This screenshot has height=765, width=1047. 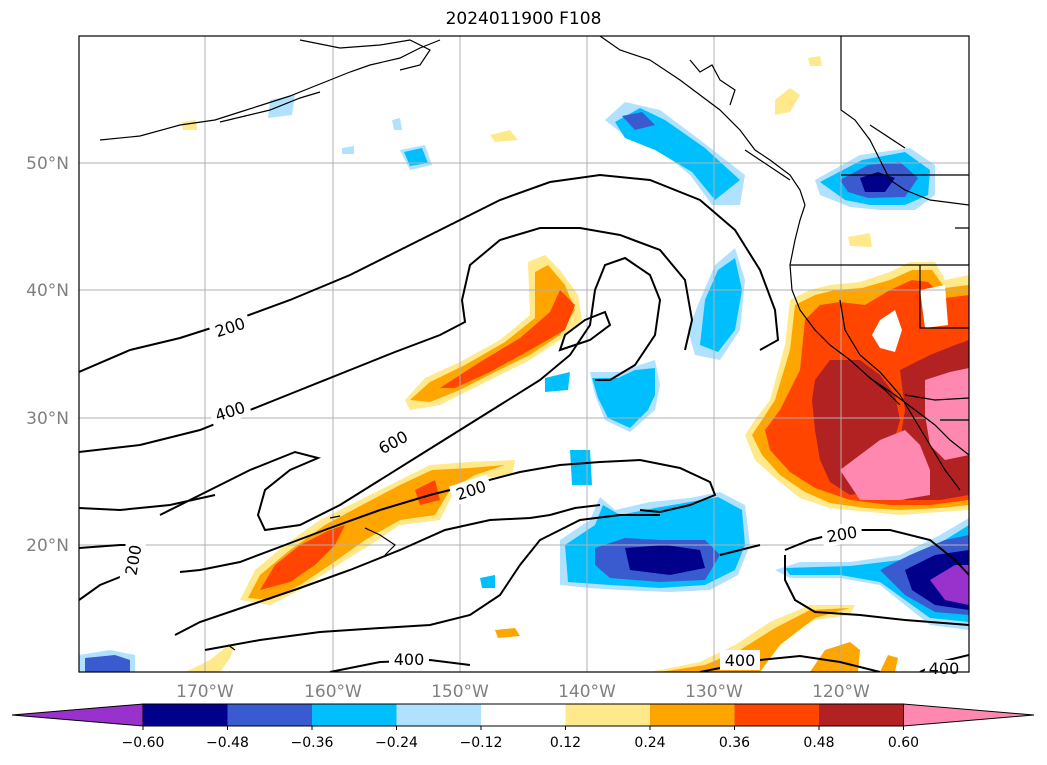 I want to click on lat-label: 40°N, so click(x=47, y=291).